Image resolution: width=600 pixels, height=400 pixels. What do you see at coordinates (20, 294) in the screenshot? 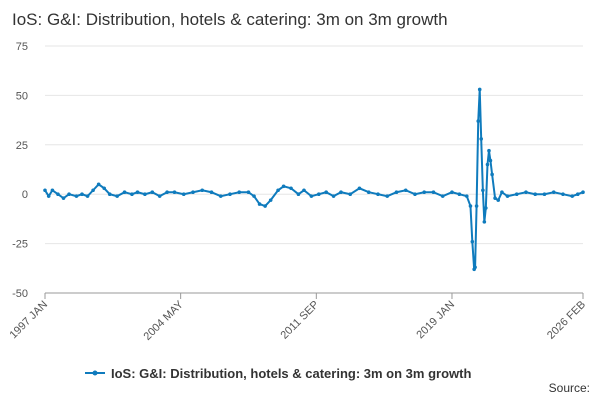
I see `y-tick-label: -50` at bounding box center [20, 294].